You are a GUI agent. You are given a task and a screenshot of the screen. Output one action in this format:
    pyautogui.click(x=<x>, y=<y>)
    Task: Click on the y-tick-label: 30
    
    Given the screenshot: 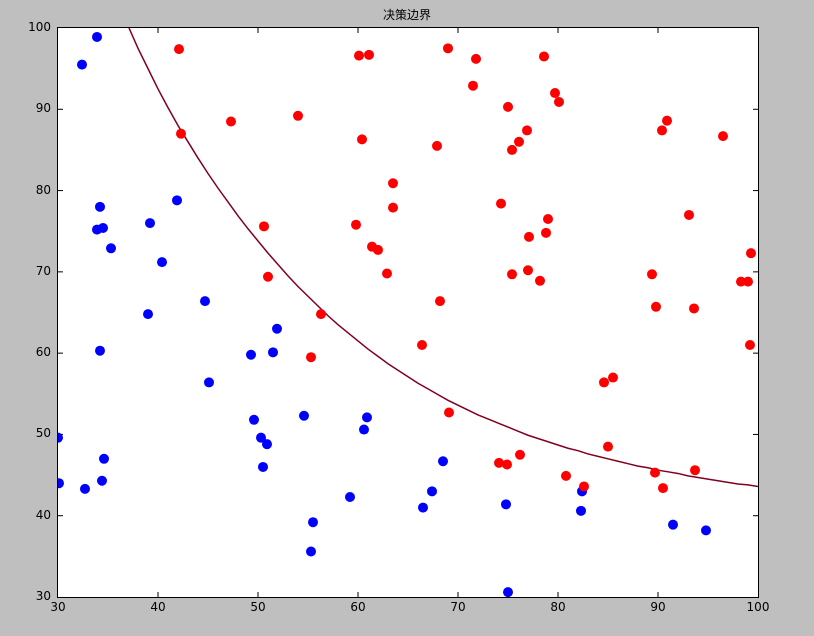 What is the action you would take?
    pyautogui.click(x=43, y=596)
    